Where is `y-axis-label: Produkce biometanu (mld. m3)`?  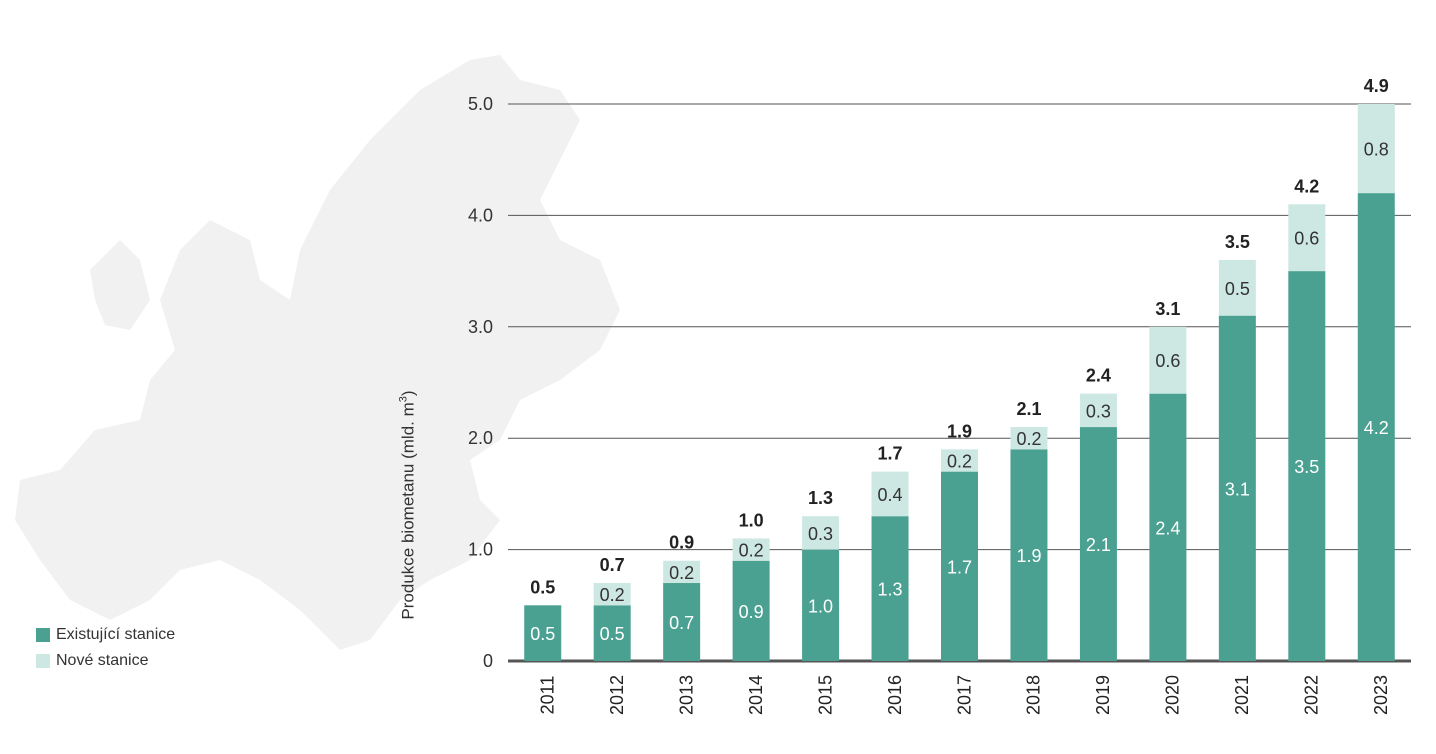 y-axis-label: Produkce biometanu (mld. m3) is located at coordinates (407, 505).